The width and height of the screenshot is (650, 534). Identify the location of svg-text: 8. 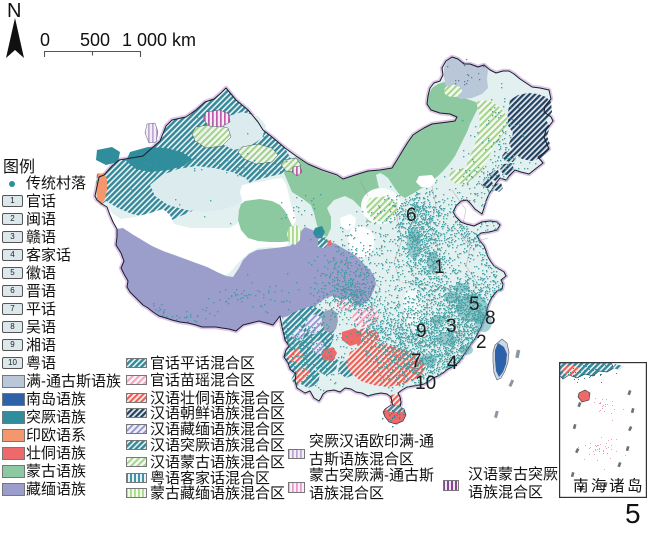
(490, 318).